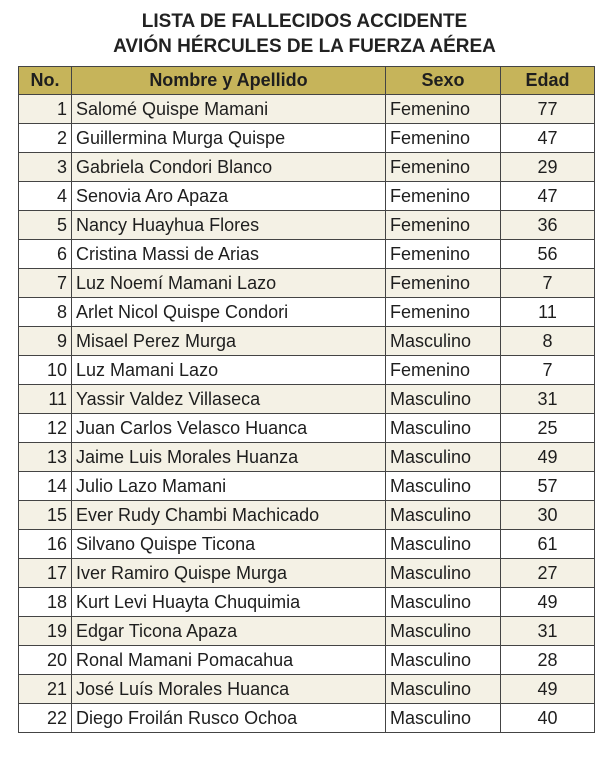 The width and height of the screenshot is (609, 768). I want to click on cell-name: Diego Froilán Rusco Ochoa, so click(228, 718).